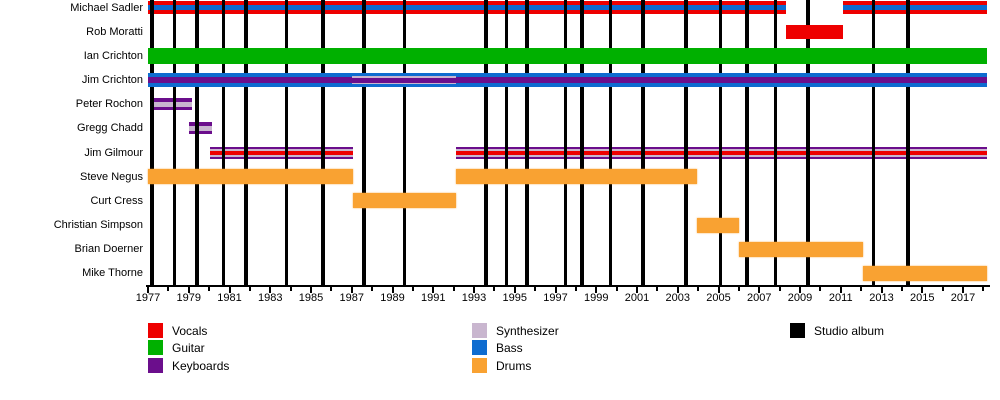 The height and width of the screenshot is (400, 1000). What do you see at coordinates (555, 298) in the screenshot?
I see `x-axis-tick-label: 1997` at bounding box center [555, 298].